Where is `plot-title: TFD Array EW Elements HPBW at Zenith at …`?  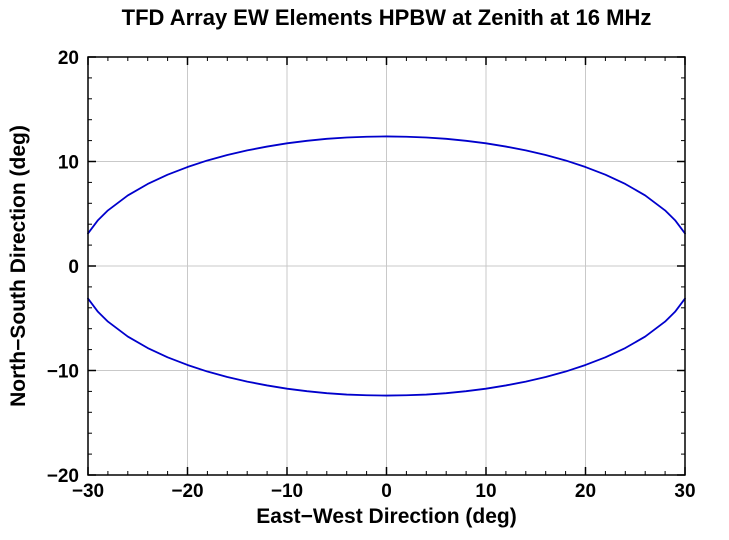 plot-title: TFD Array EW Elements HPBW at Zenith at … is located at coordinates (386, 17).